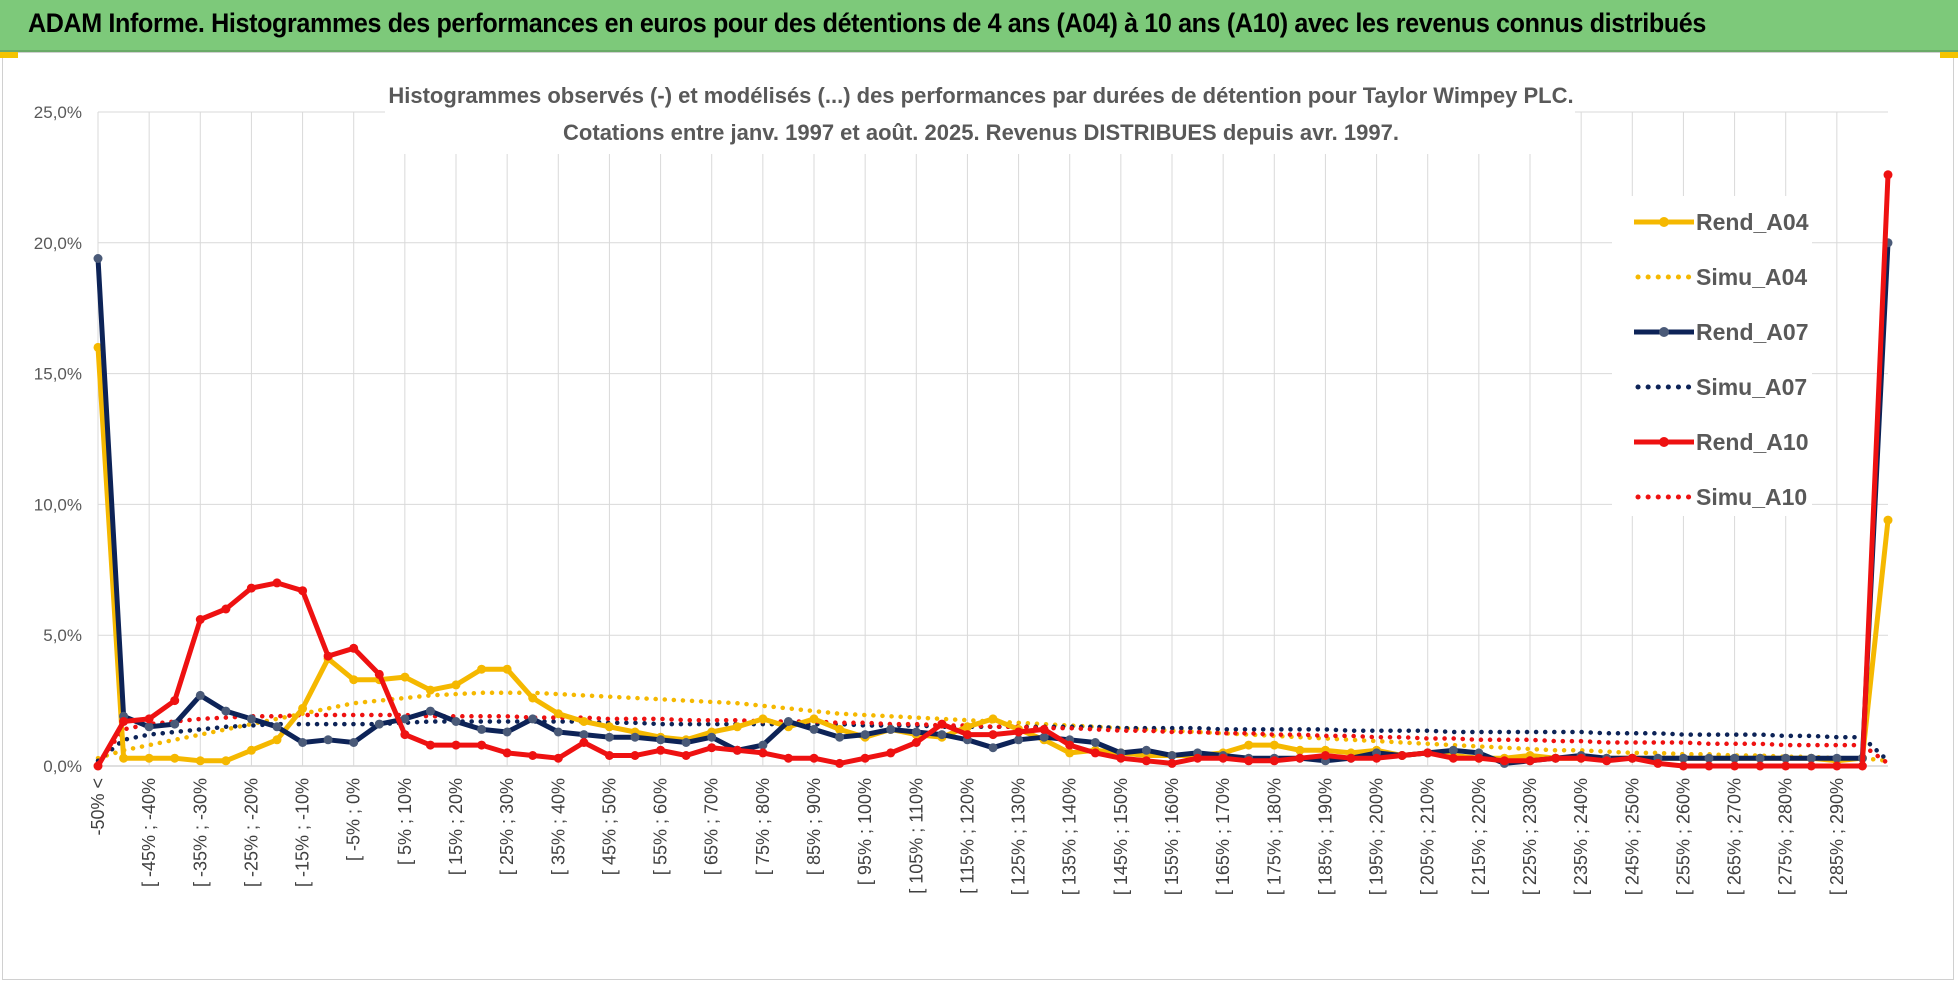  I want to click on x-tick-label: [ 175% ; 180%, so click(1274, 836).